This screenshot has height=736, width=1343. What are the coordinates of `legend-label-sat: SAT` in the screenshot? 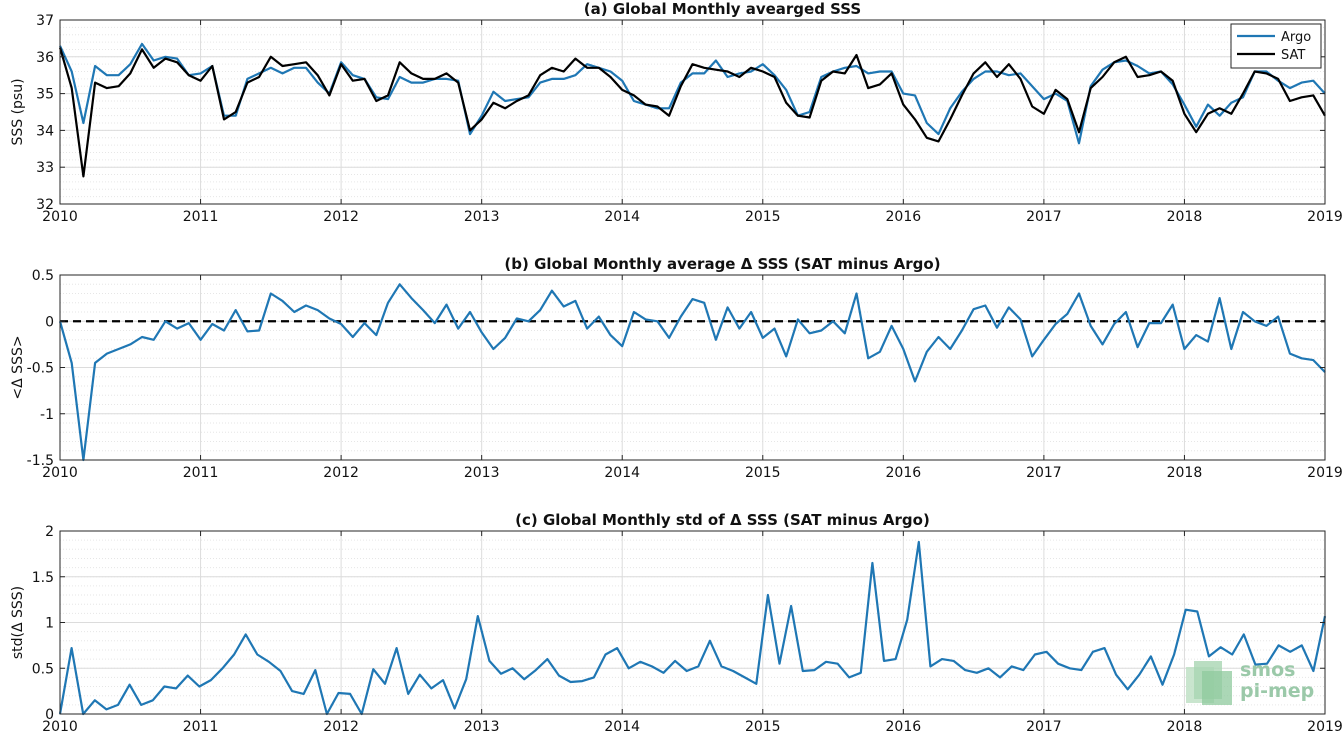 It's located at (1293, 55).